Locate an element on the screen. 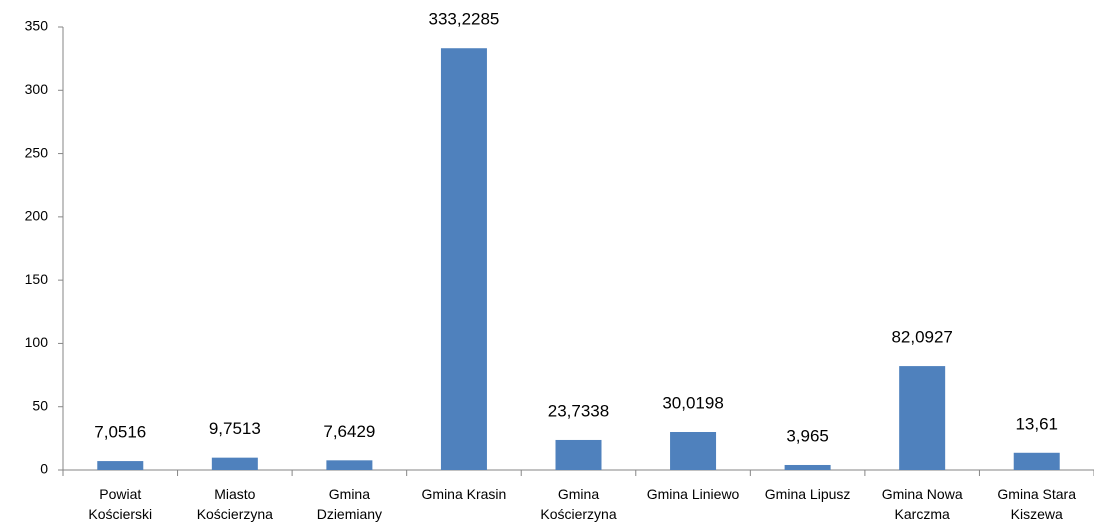 Image resolution: width=1094 pixels, height=528 pixels. y-tick-label: 200 is located at coordinates (37, 216).